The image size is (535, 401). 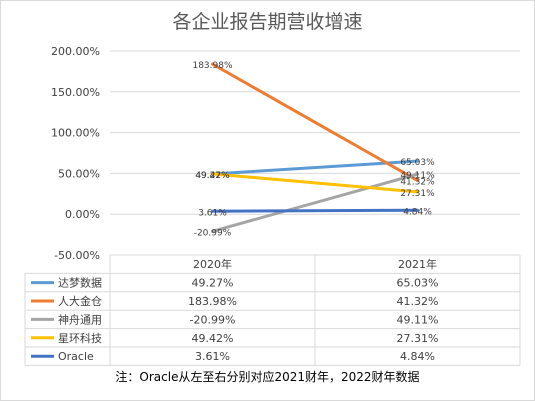 What do you see at coordinates (418, 319) in the screenshot?
I see `table-cell: 49.11%` at bounding box center [418, 319].